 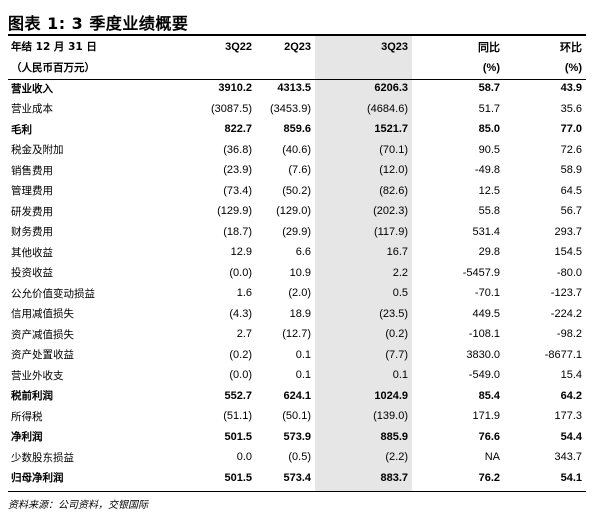 I want to click on row-label: 其他收益, so click(x=32, y=252).